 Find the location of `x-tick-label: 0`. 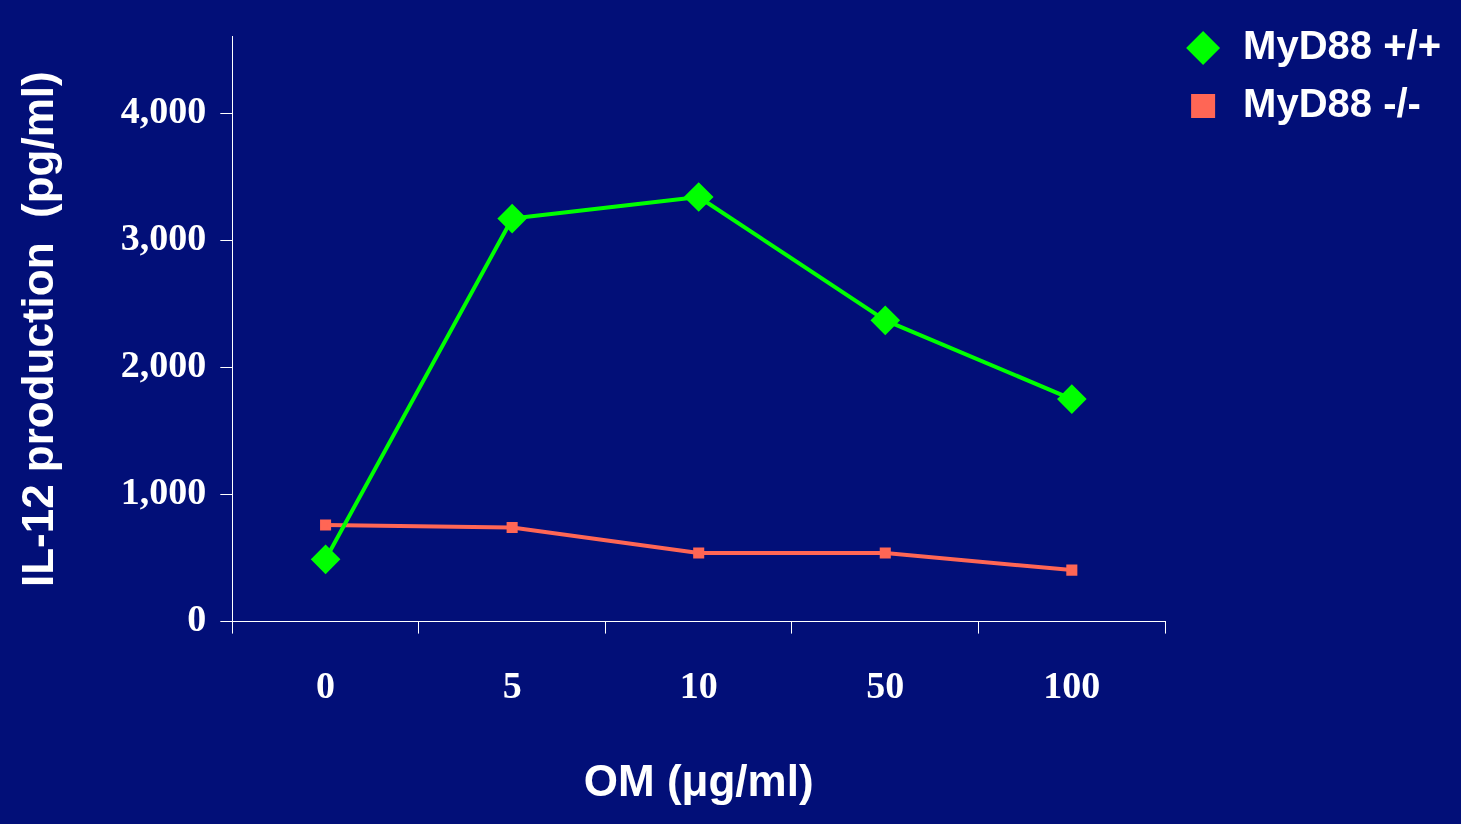

x-tick-label: 0 is located at coordinates (326, 685).